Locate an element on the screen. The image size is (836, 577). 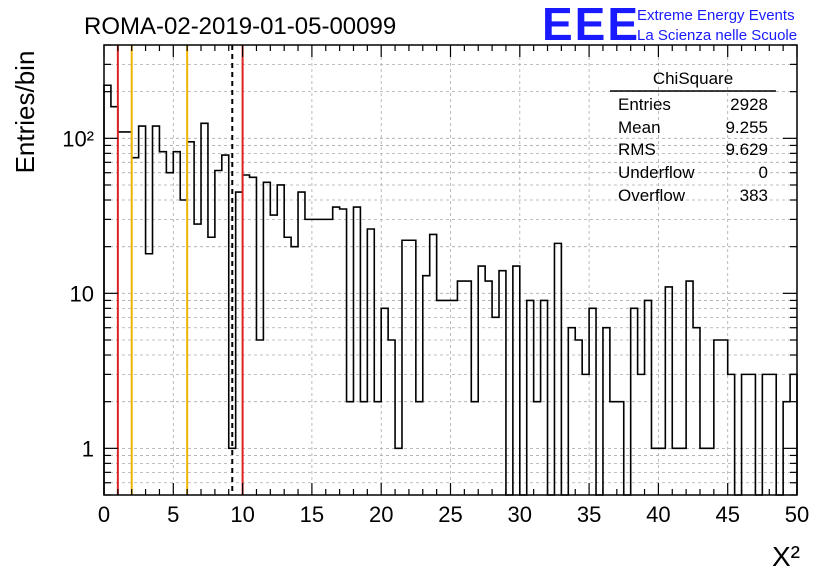
x-tick-label: 25 is located at coordinates (450, 514).